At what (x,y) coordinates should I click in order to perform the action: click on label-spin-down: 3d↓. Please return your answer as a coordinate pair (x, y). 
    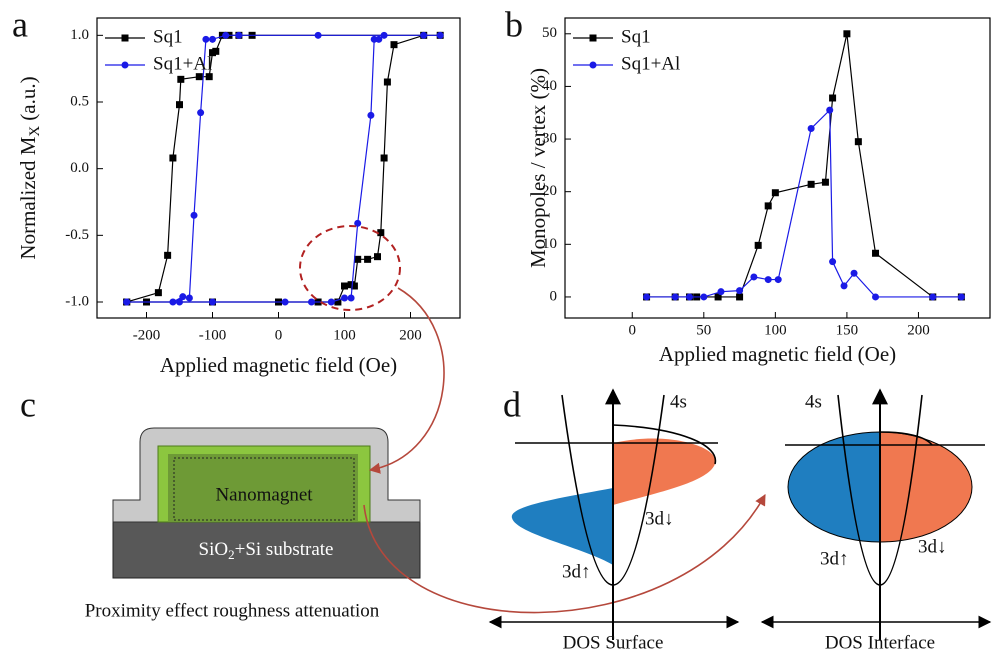
    Looking at the image, I should click on (932, 546).